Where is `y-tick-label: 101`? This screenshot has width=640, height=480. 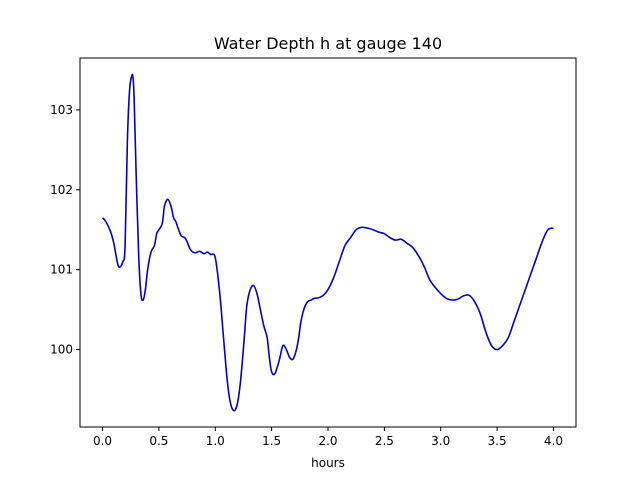 y-tick-label: 101 is located at coordinates (61, 270).